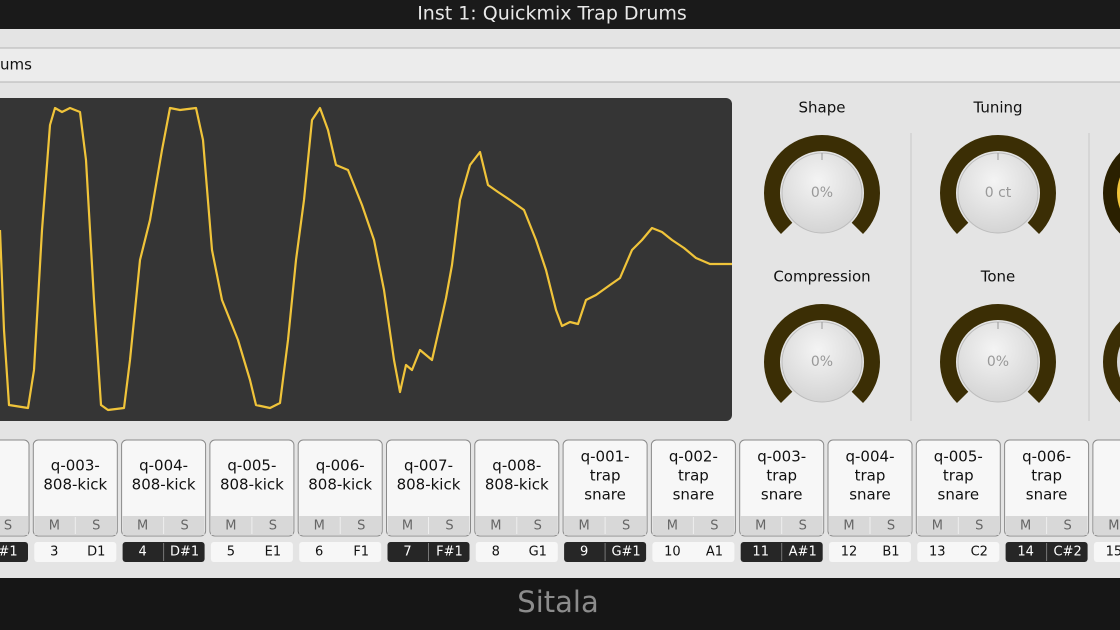  I want to click on pad-note: C#2, so click(1067, 552).